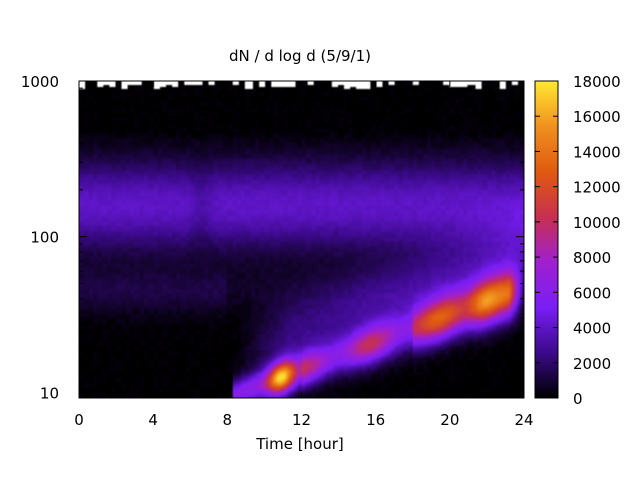 The image size is (640, 480). What do you see at coordinates (153, 420) in the screenshot?
I see `x-tick-label: 4` at bounding box center [153, 420].